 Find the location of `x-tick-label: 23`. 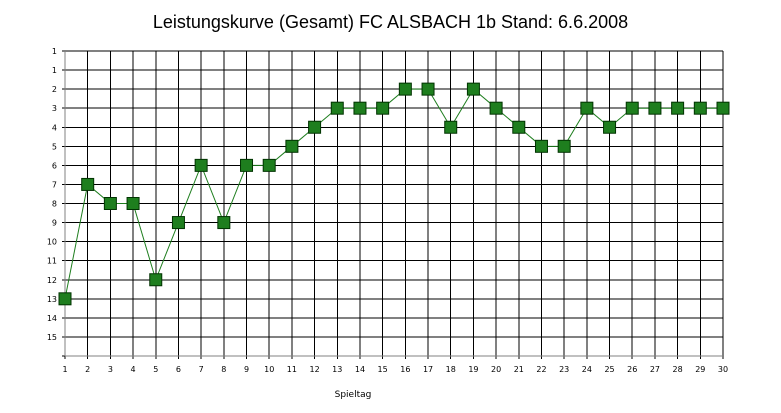

x-tick-label: 23 is located at coordinates (564, 369).